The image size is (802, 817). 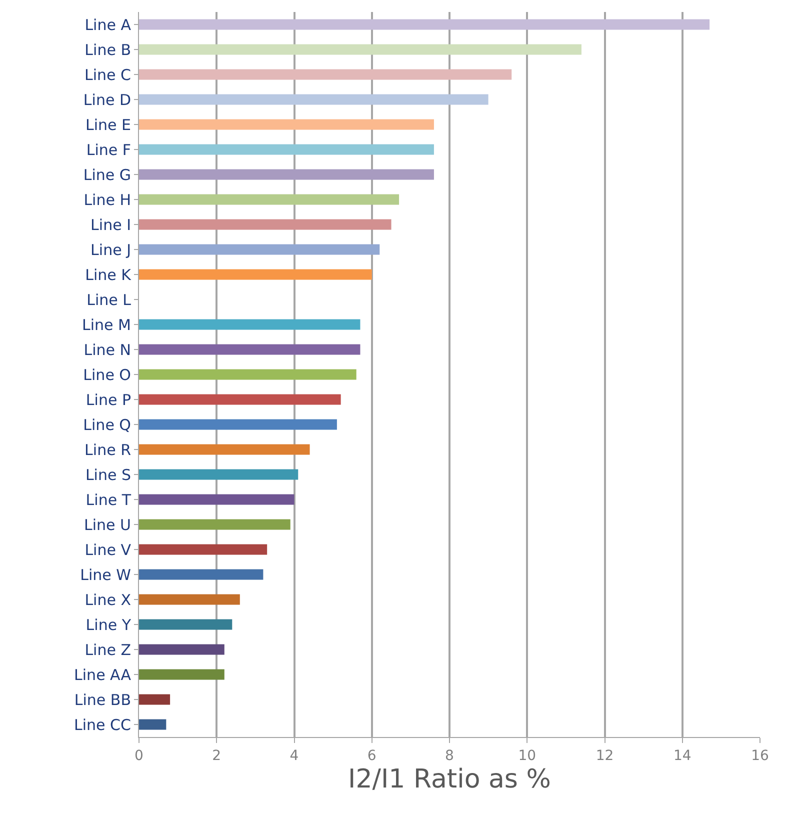 I want to click on y-tick-label: Line AA, so click(x=103, y=675).